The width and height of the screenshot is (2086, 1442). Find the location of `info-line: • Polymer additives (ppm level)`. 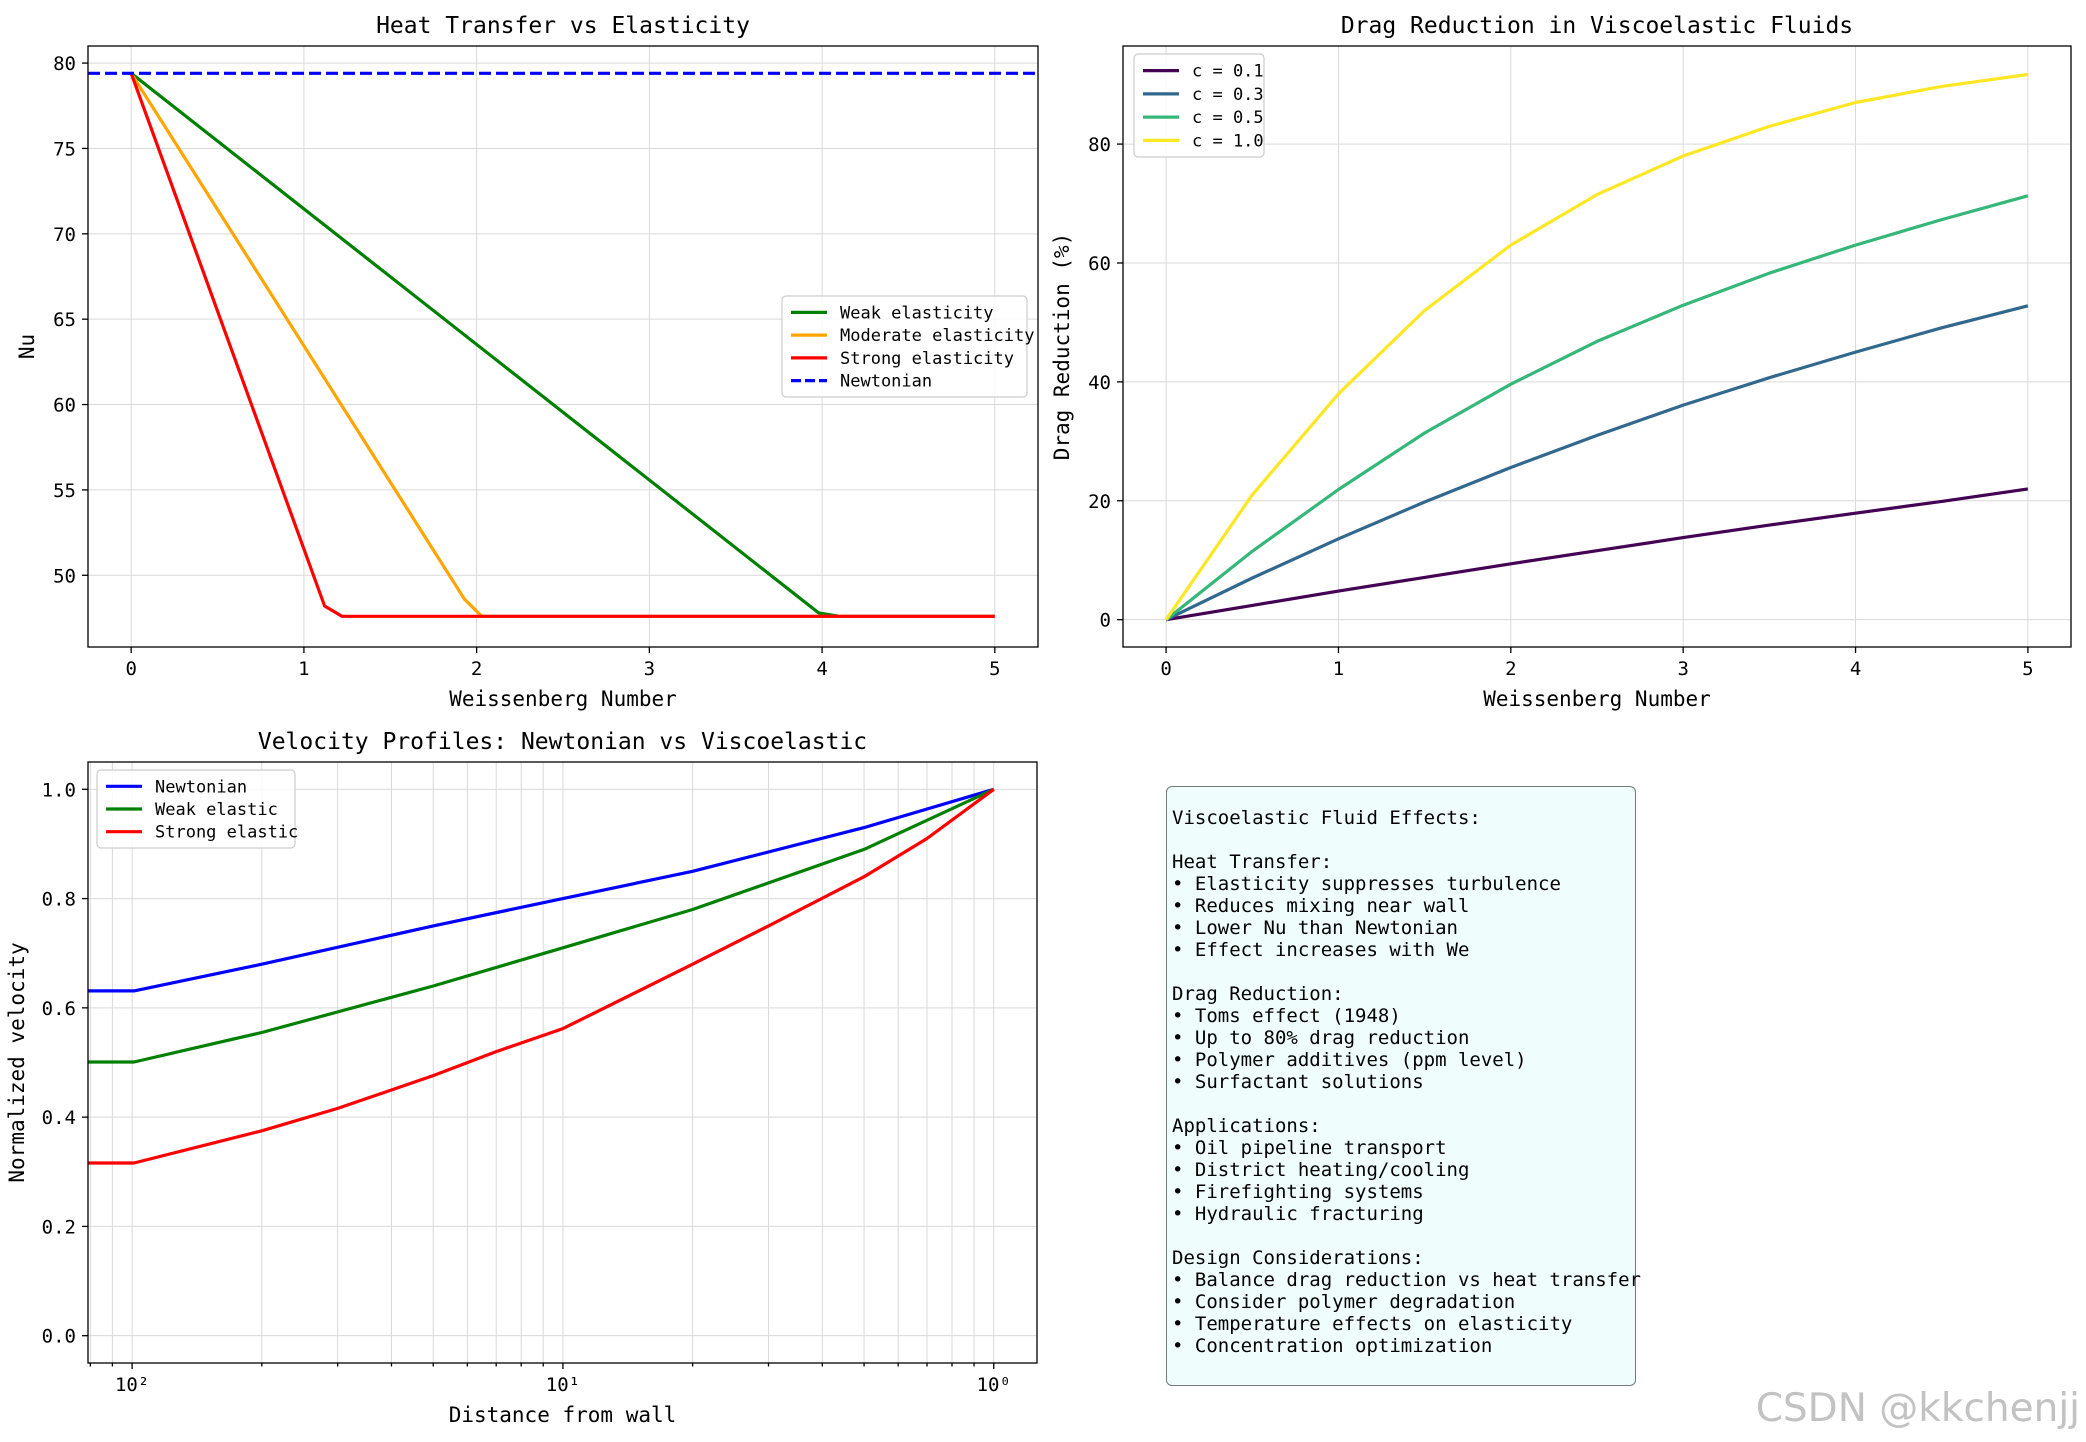

info-line: • Polymer additives (ppm level) is located at coordinates (1349, 1060).